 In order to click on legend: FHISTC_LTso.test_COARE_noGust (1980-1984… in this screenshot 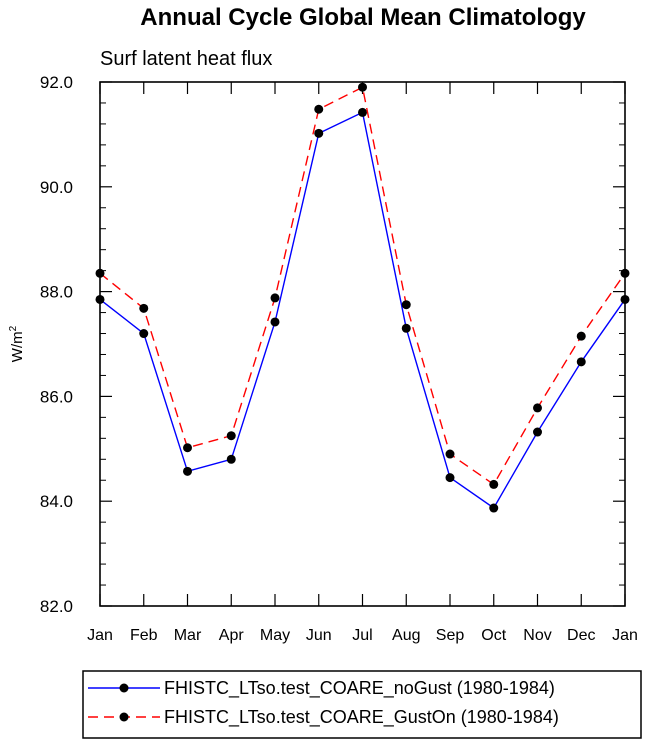, I will do `click(362, 704)`.